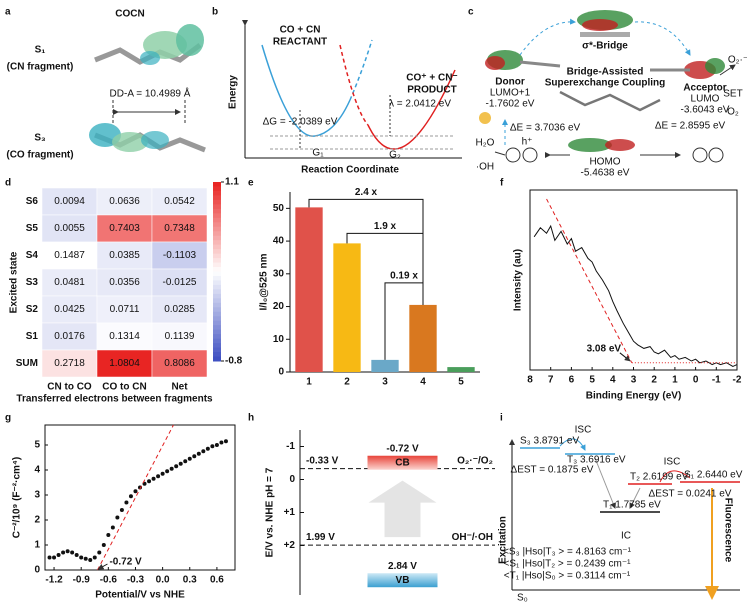  I want to click on colorbar-label: -0.8, so click(234, 361).